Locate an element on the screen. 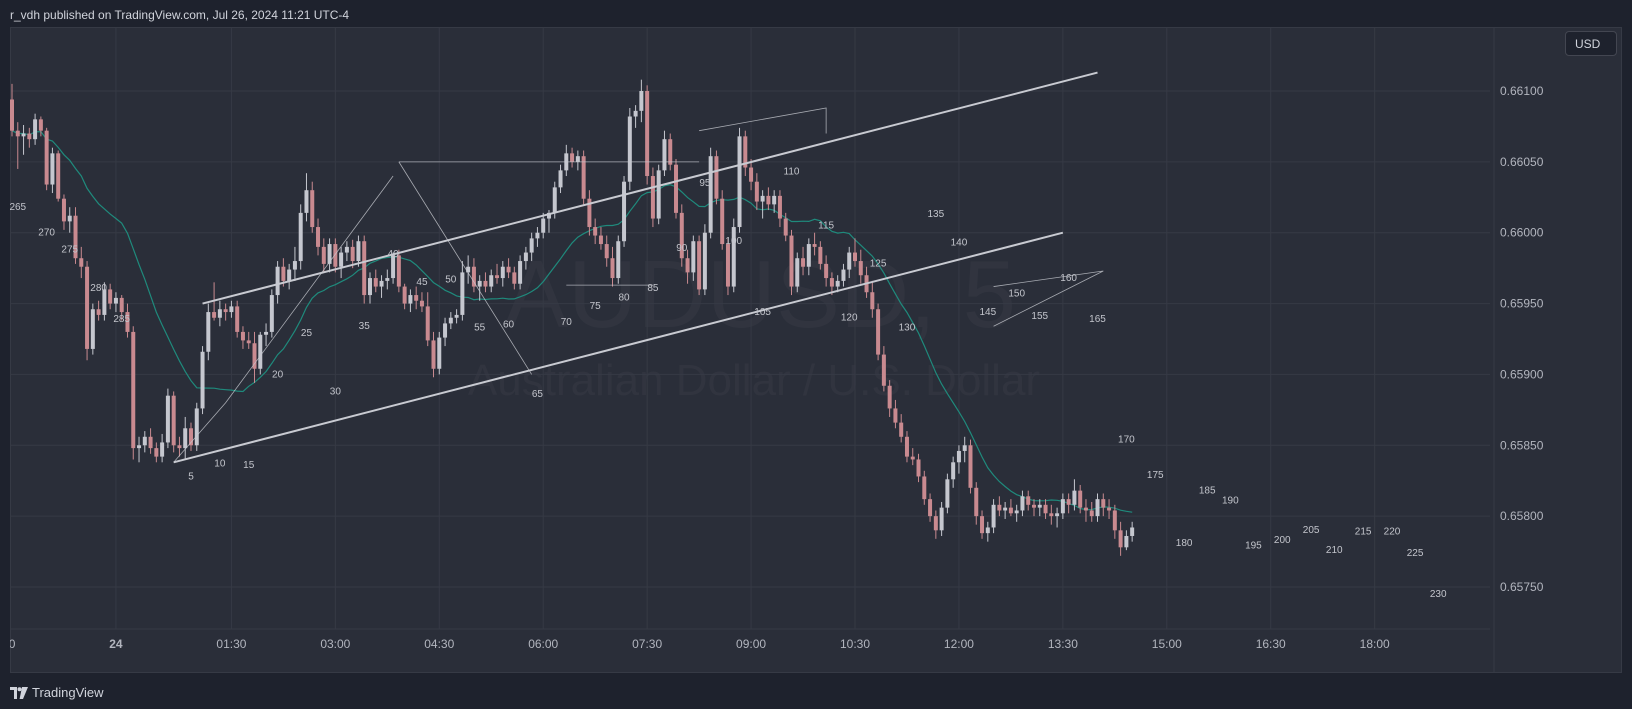  footer-bar is located at coordinates (816, 692).